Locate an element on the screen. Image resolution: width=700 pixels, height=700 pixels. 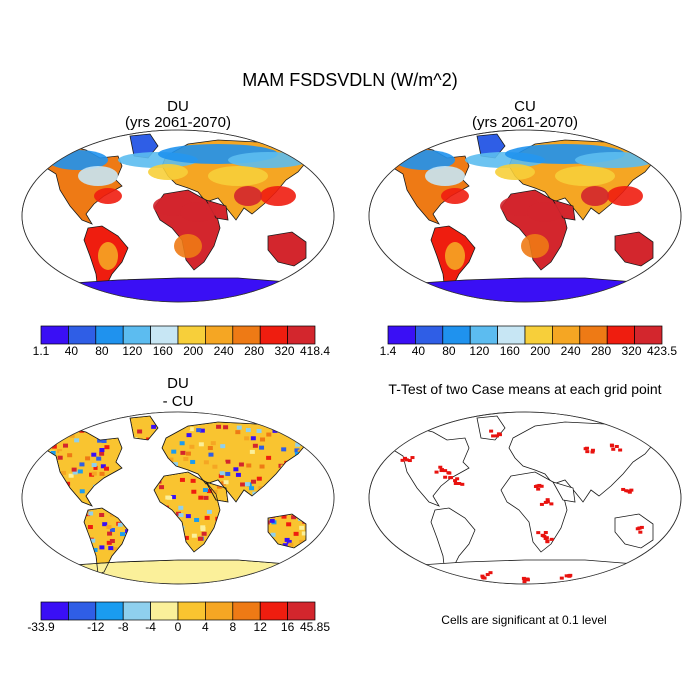
colorbar-label: 200 is located at coordinates (193, 351).